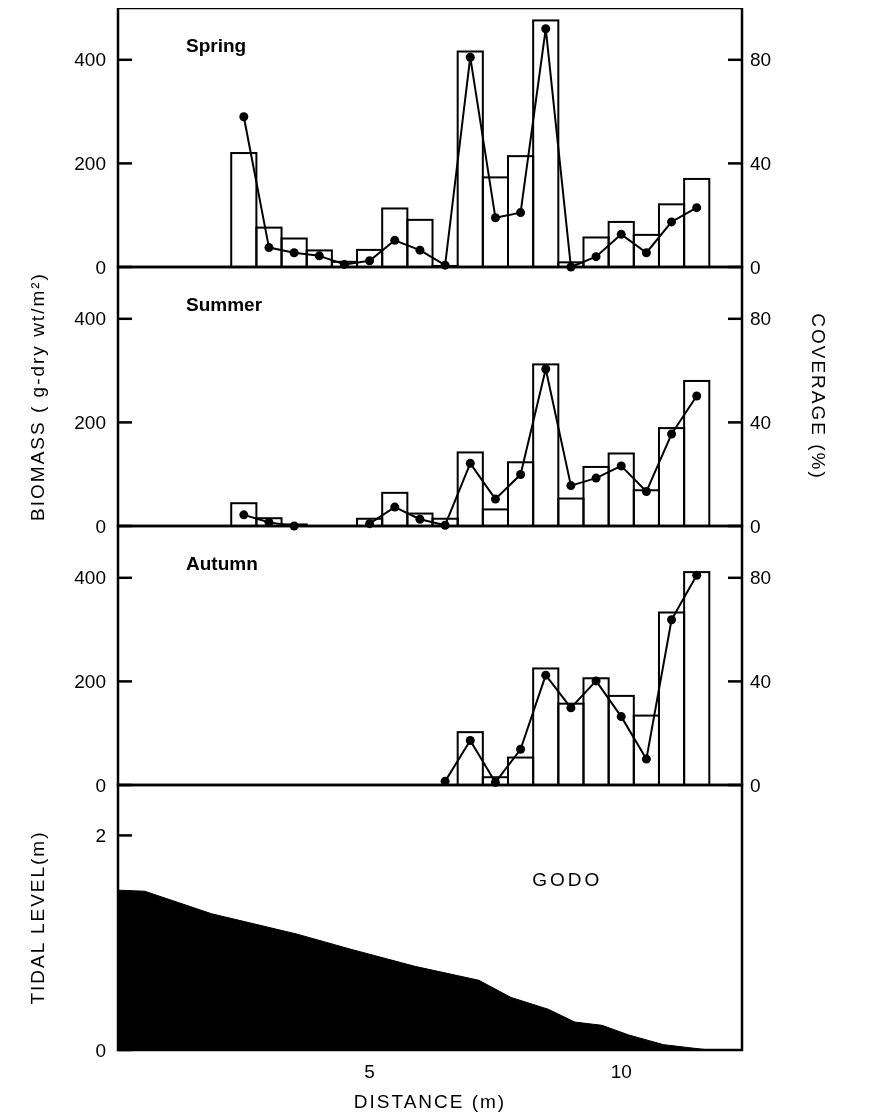  What do you see at coordinates (430, 1101) in the screenshot?
I see `x-axis-title: DISTANCE (m)` at bounding box center [430, 1101].